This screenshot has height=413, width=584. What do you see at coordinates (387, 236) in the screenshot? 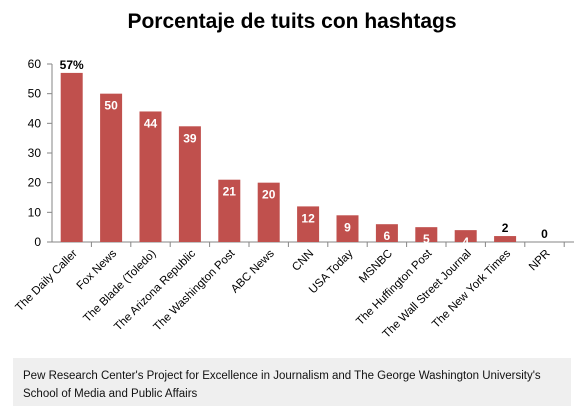
I see `data-label: 6` at bounding box center [387, 236].